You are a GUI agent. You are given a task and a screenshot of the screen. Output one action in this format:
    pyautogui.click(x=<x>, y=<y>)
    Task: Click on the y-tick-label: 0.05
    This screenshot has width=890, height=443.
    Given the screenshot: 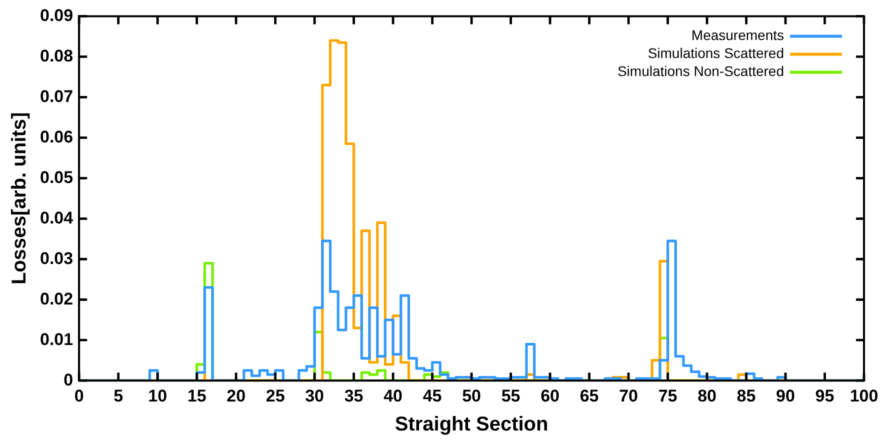 What is the action you would take?
    pyautogui.click(x=57, y=177)
    